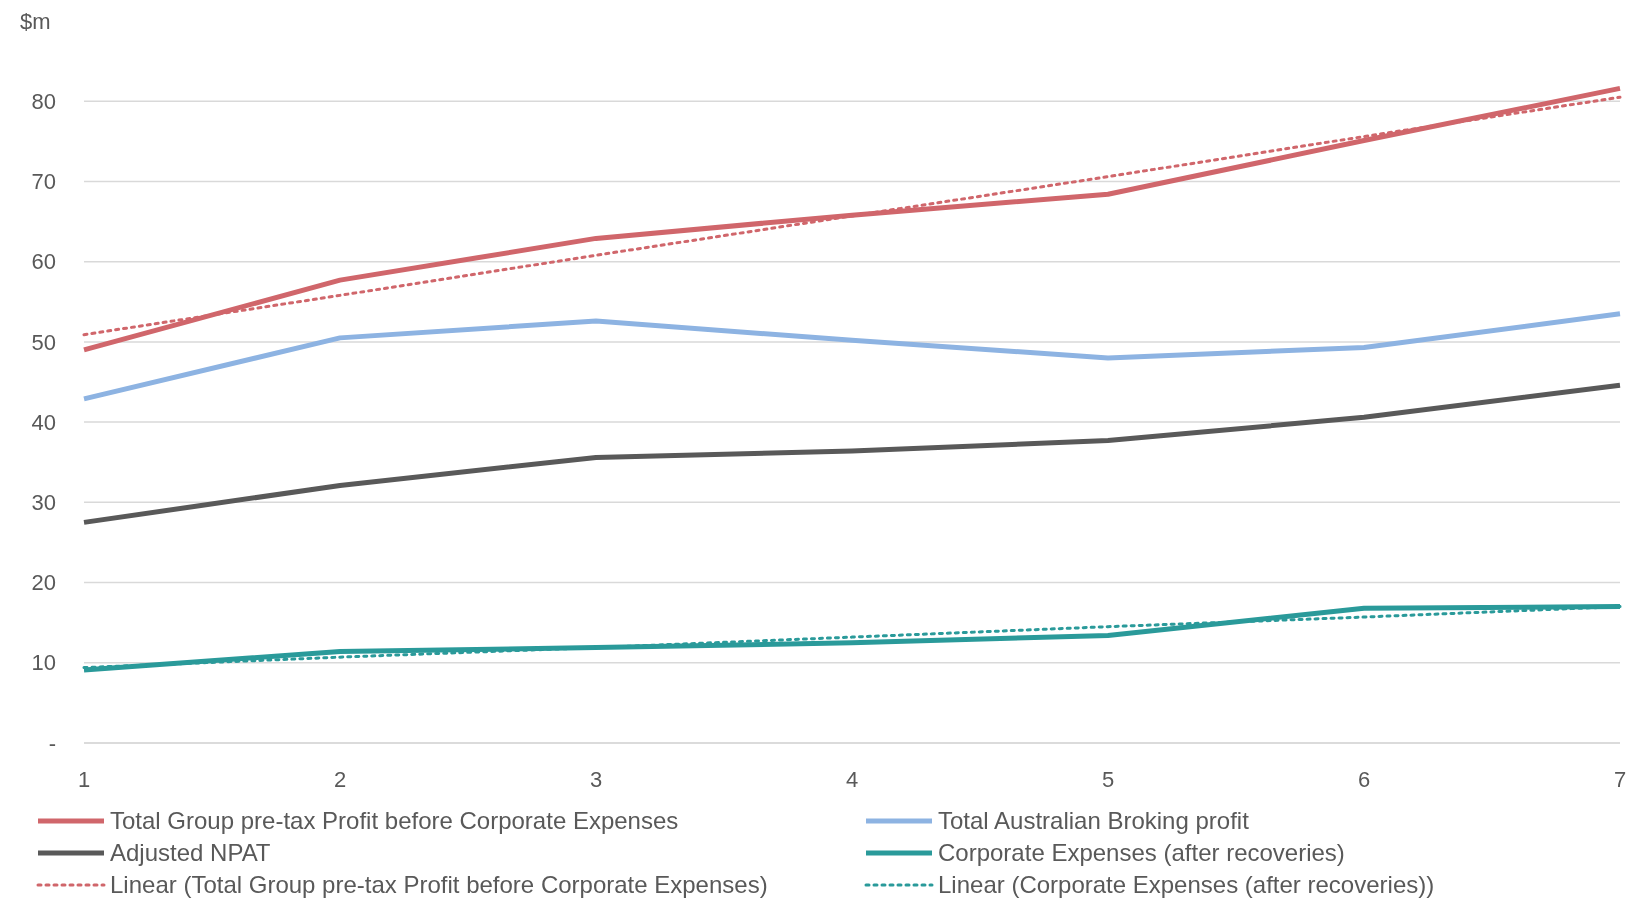 The width and height of the screenshot is (1640, 914). What do you see at coordinates (43, 663) in the screenshot?
I see `y-tick-label: 10` at bounding box center [43, 663].